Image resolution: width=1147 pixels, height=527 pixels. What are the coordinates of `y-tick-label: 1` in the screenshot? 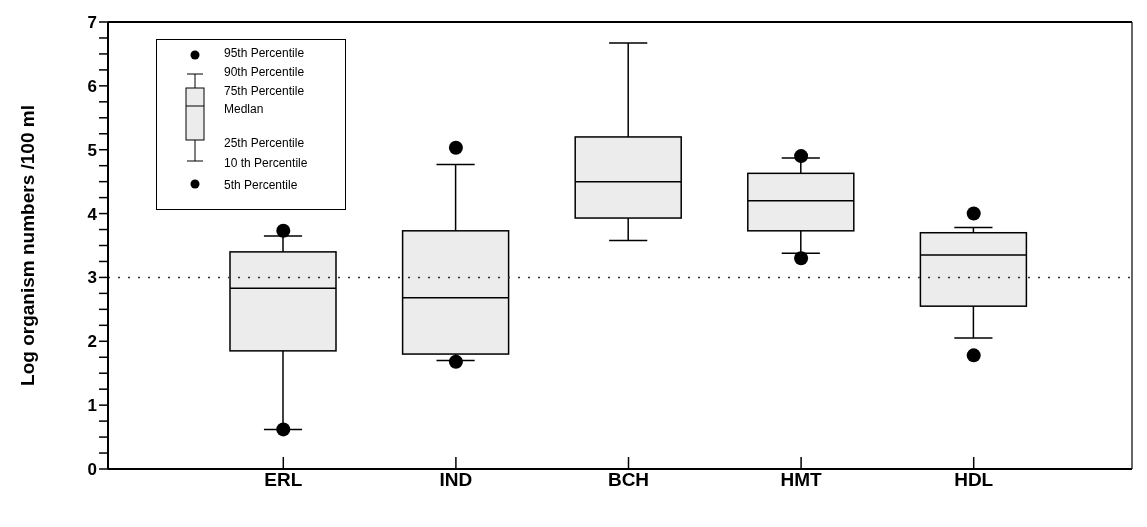 It's located at (92, 406).